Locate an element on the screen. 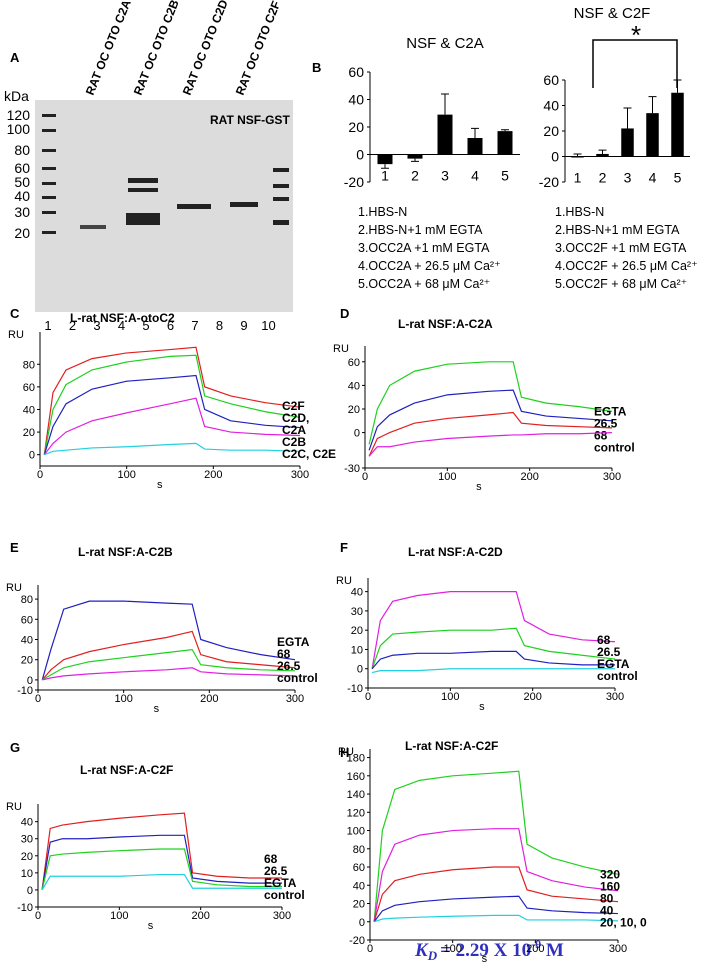 This screenshot has width=704, height=980. marker-label: 20 is located at coordinates (22, 233).